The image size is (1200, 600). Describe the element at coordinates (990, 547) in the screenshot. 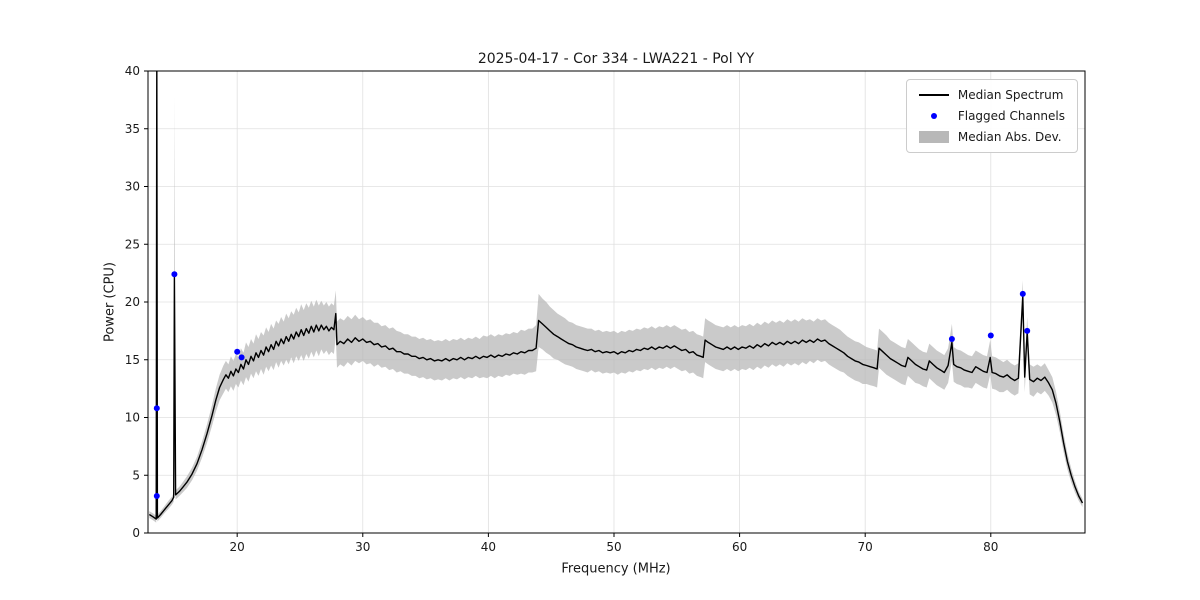

I see `svg-text: 80` at that location.